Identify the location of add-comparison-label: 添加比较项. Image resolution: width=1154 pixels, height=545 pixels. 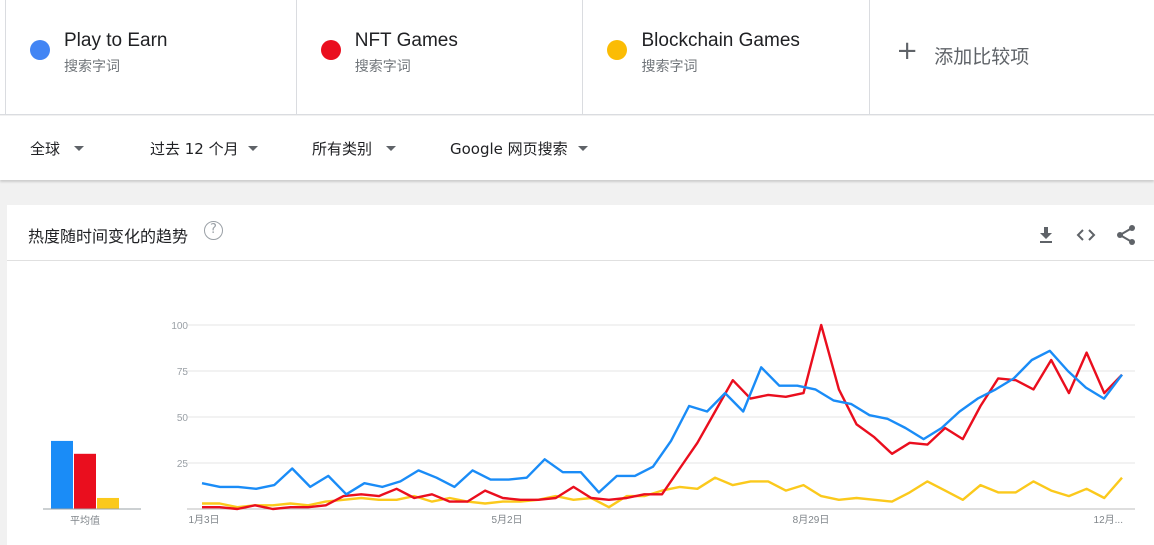
(982, 57).